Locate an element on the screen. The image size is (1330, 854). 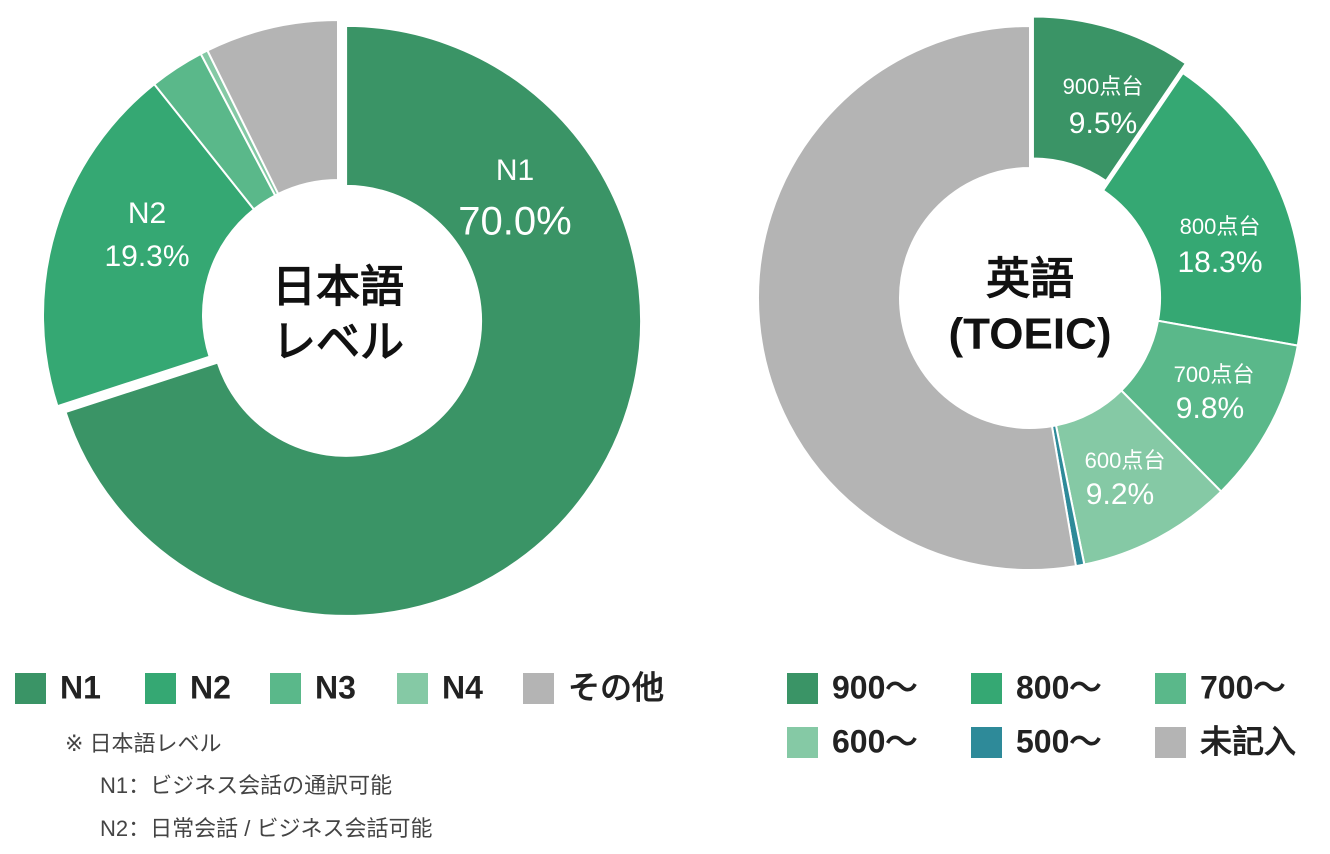
note: ※ 日本語レベル is located at coordinates (143, 743).